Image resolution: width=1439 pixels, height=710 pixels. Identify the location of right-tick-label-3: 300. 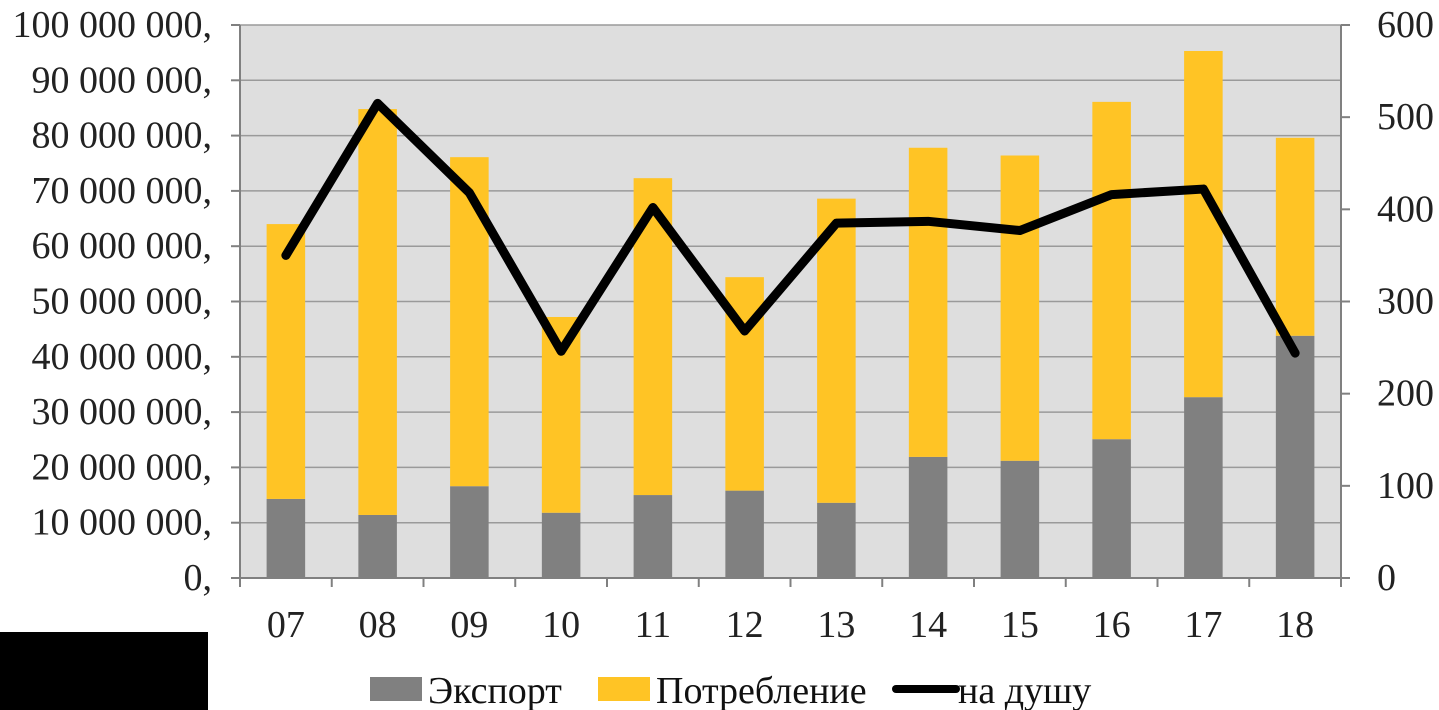
(1405, 302).